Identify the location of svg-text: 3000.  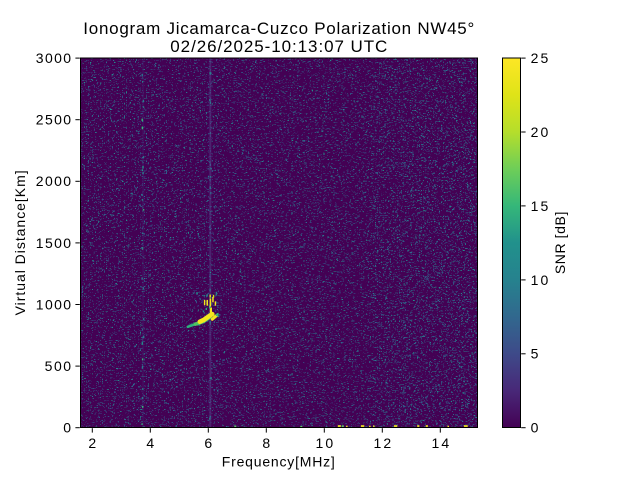
(54, 58).